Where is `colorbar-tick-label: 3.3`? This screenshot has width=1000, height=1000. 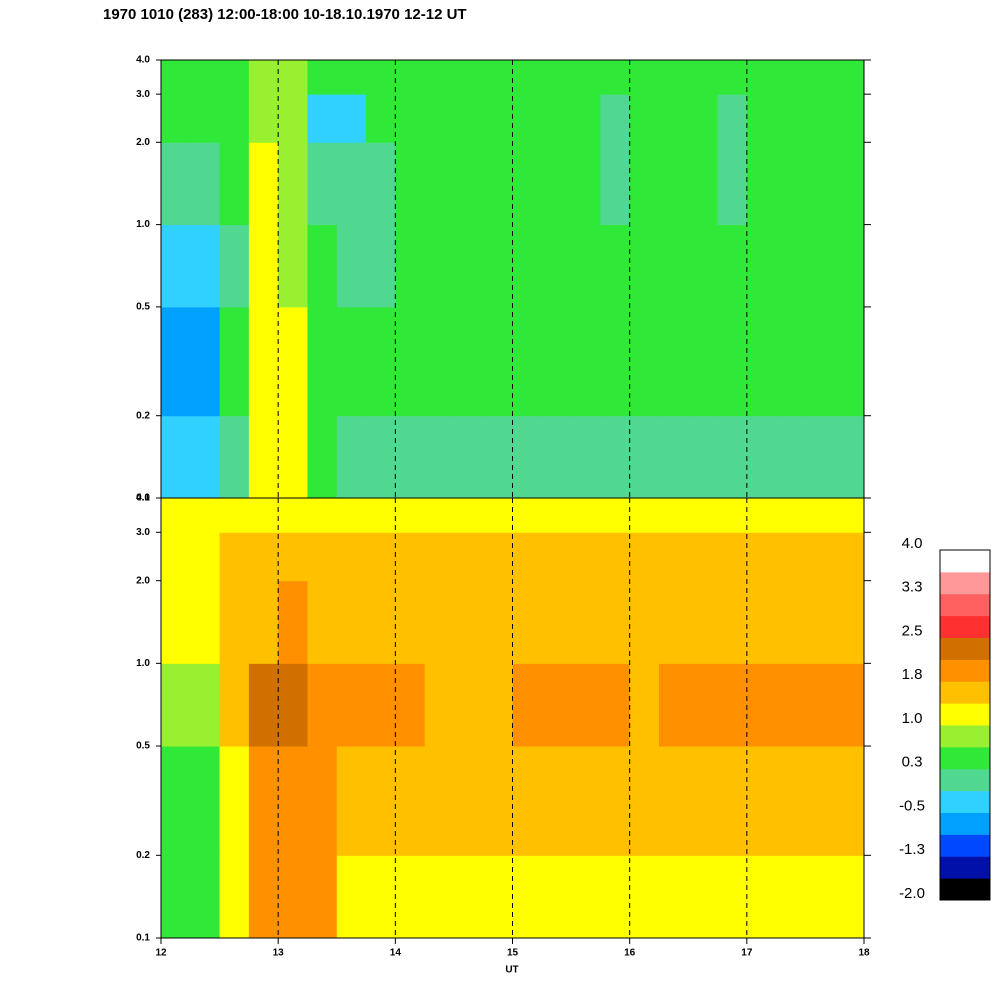
colorbar-tick-label: 3.3 is located at coordinates (912, 587).